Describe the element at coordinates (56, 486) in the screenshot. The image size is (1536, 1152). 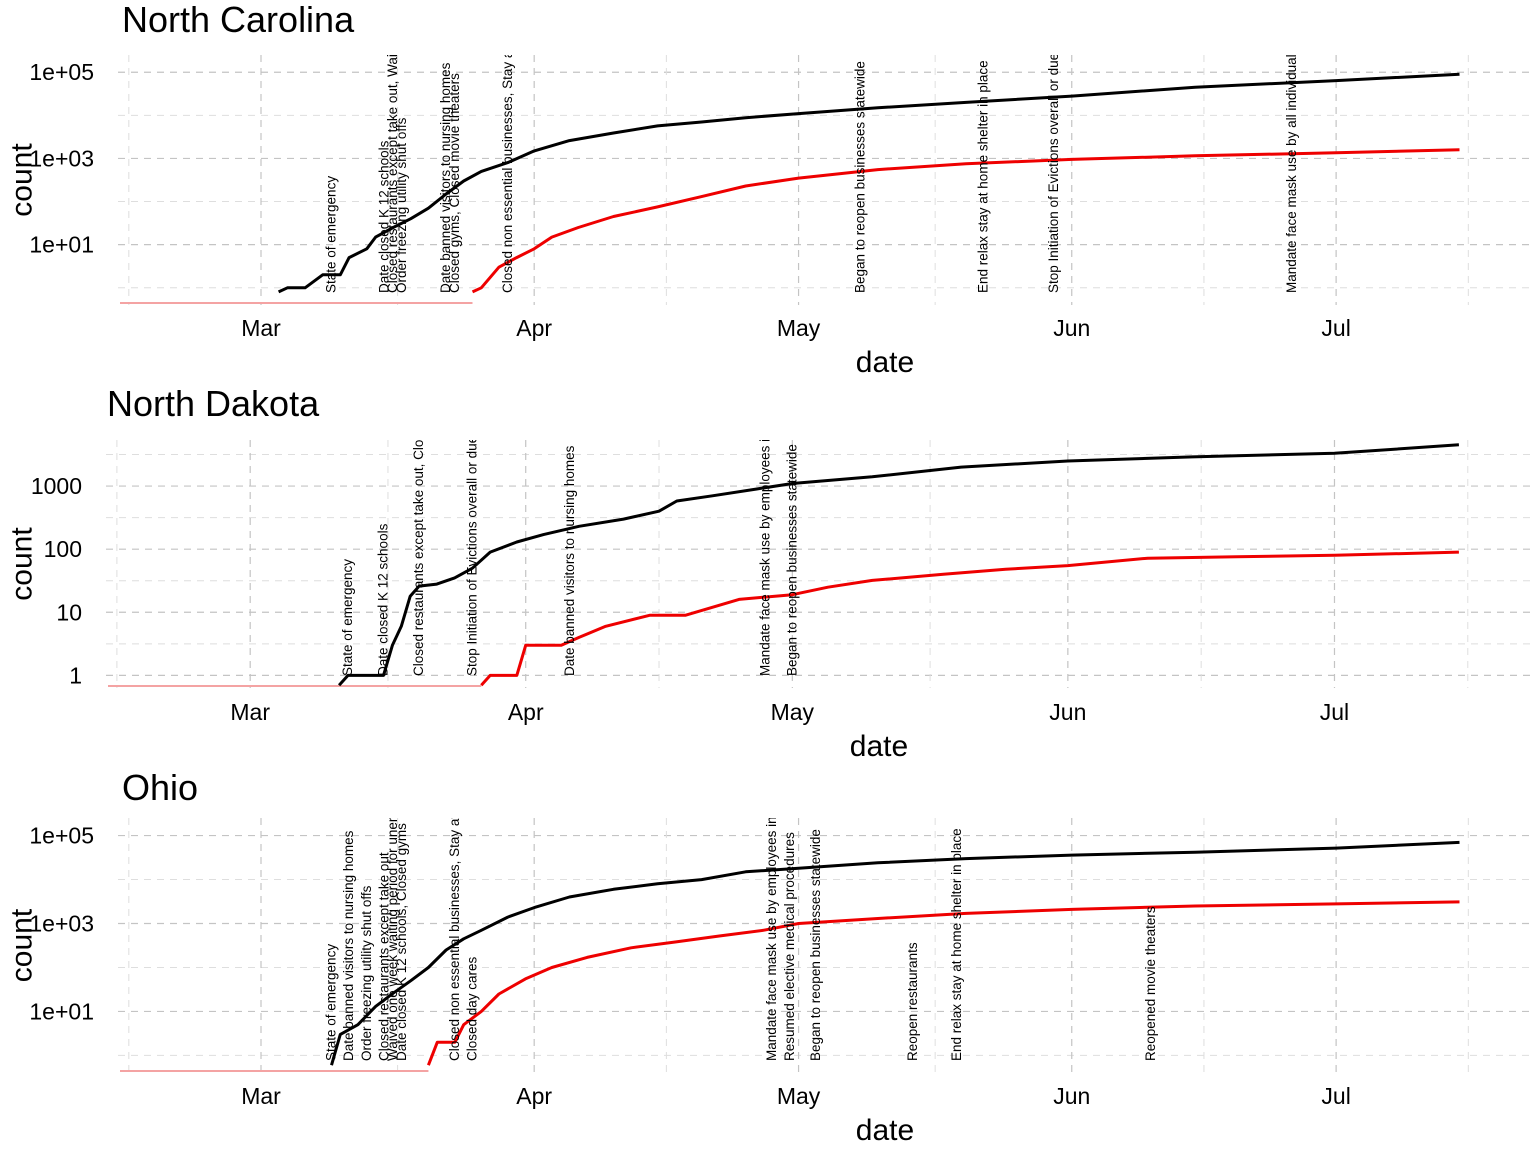
I see `y-tick-label: 1000` at that location.